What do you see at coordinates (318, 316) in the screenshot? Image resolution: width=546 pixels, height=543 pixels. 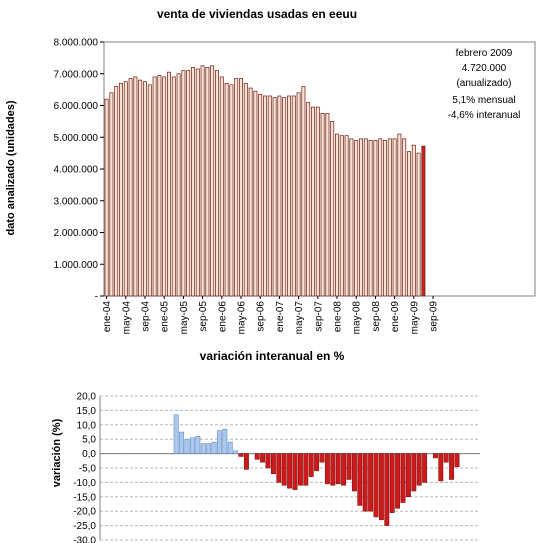 I see `sales-x-tick-label: sep-07` at bounding box center [318, 316].